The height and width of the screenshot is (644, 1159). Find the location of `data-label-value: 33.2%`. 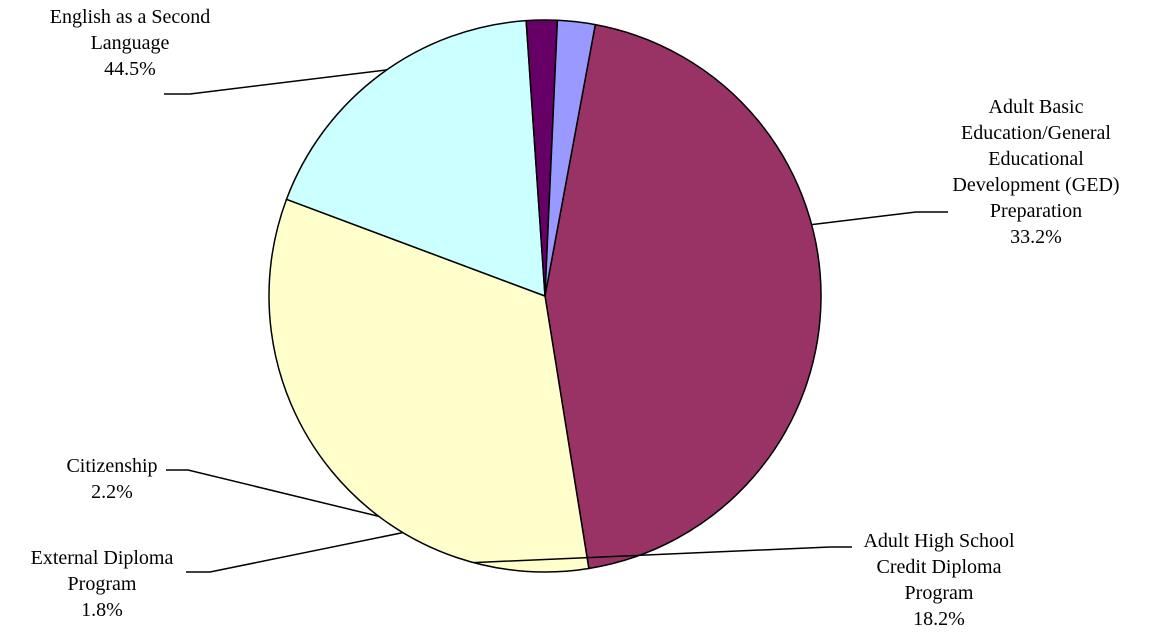

data-label-value: 33.2% is located at coordinates (1036, 237).